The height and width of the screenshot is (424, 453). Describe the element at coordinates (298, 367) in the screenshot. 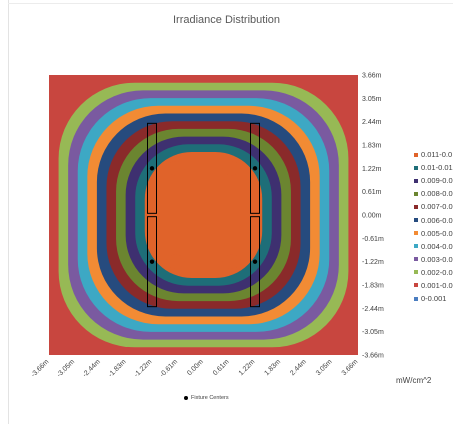

I see `x-tick-label: 2.44m` at that location.